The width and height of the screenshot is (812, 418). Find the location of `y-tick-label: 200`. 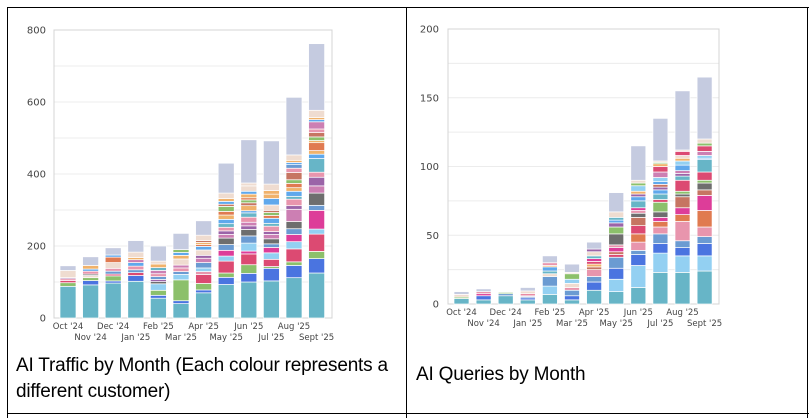

y-tick-label: 200 is located at coordinates (429, 30).